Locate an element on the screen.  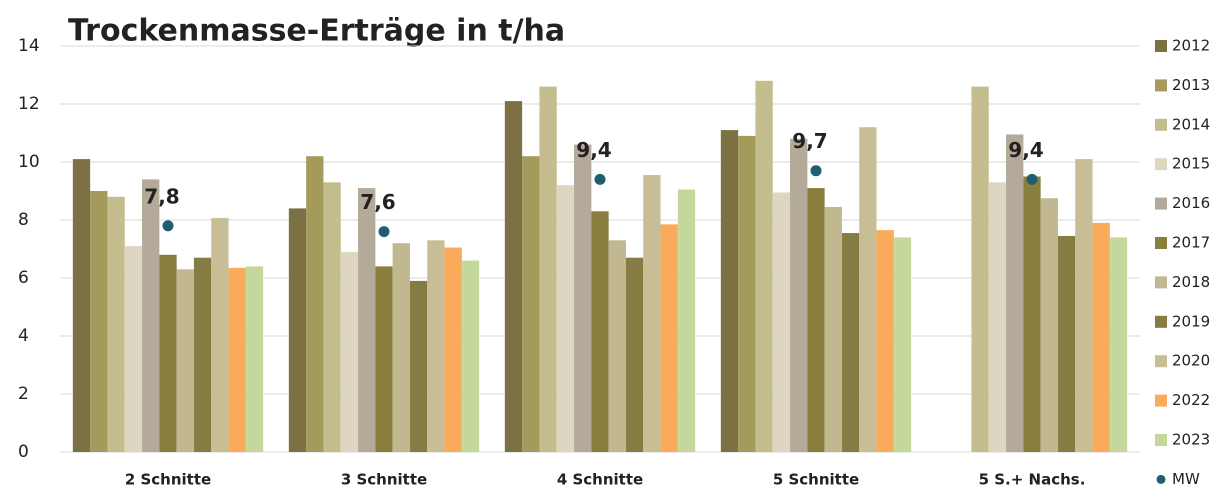
legend-label: 2018 is located at coordinates (1191, 282).